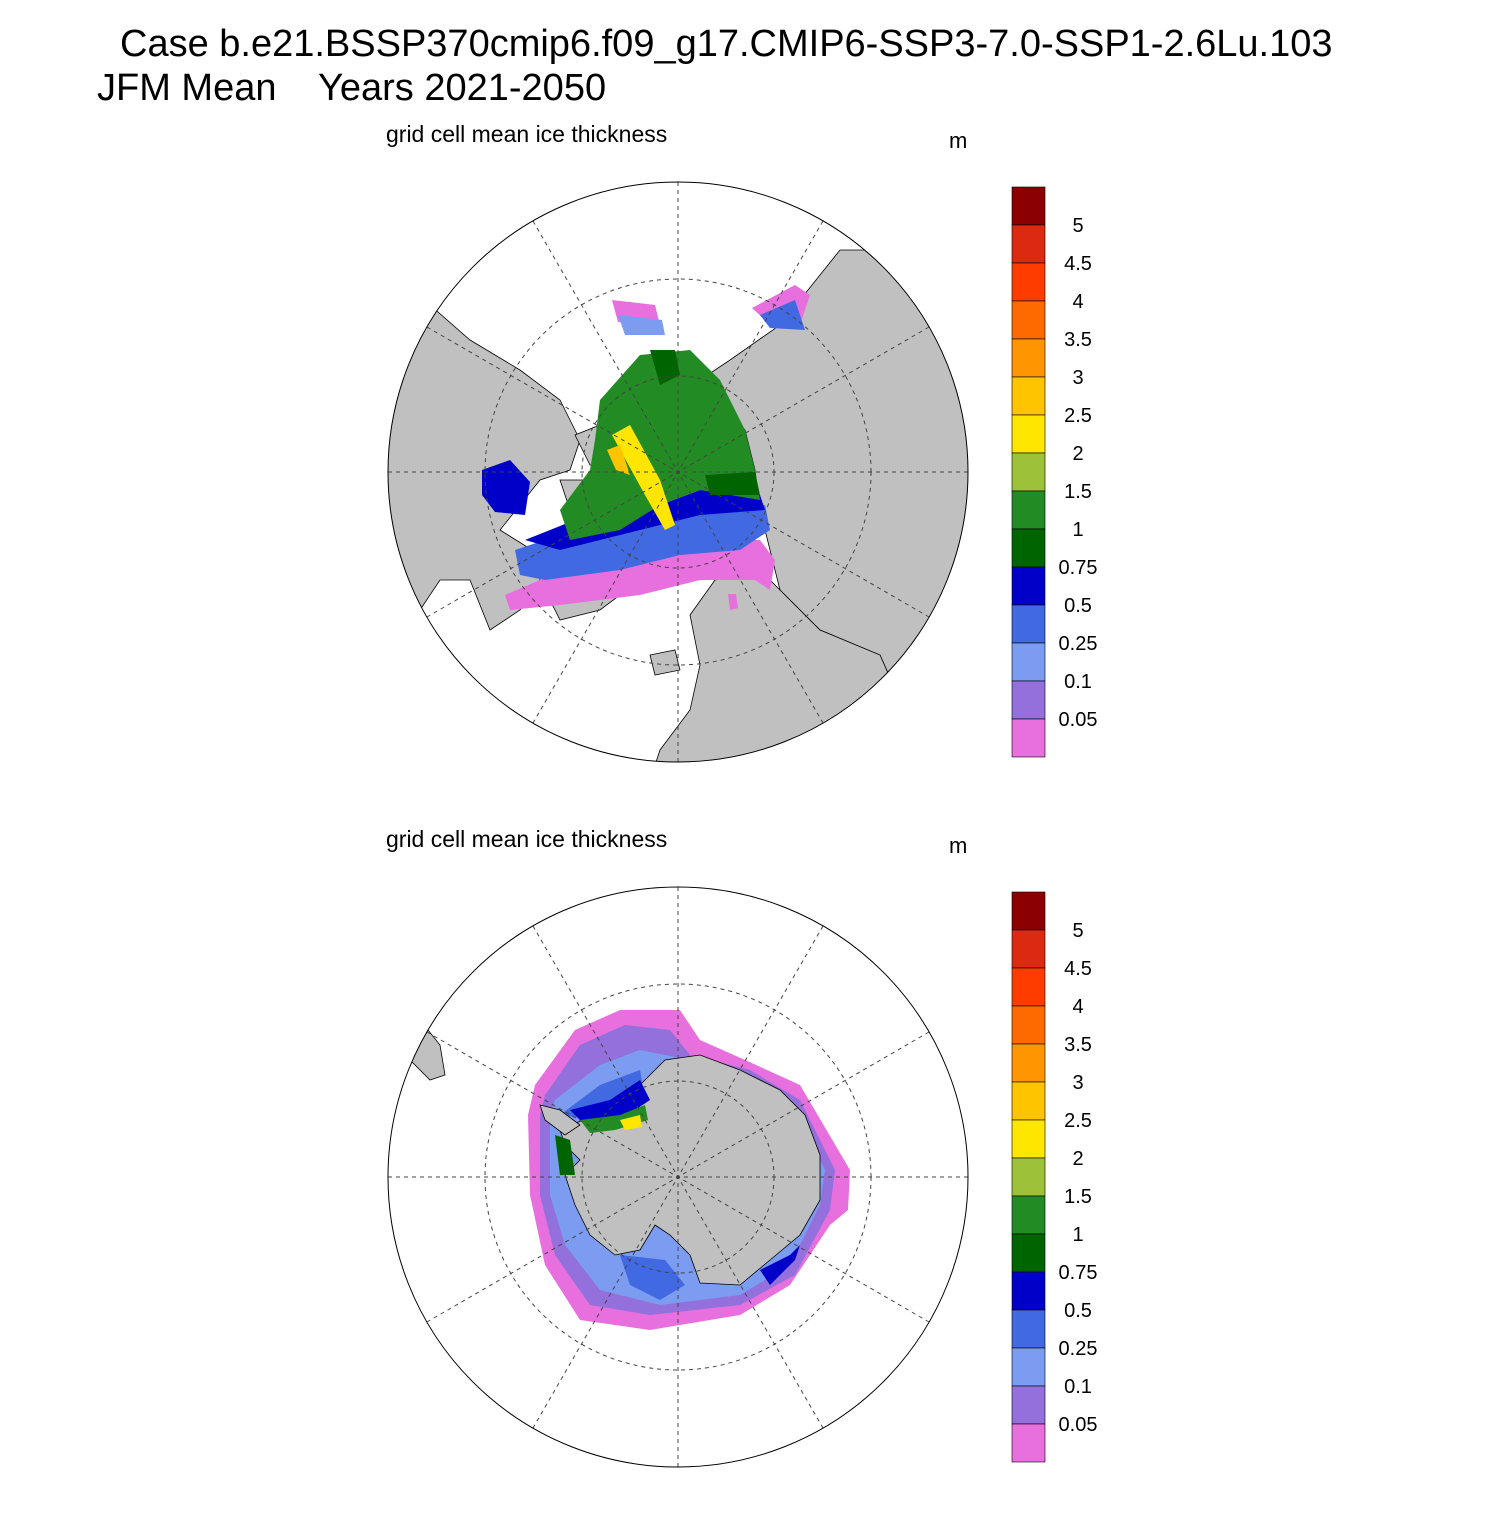  Describe the element at coordinates (1078, 606) in the screenshot. I see `north-colorbar-label: 0.5` at that location.